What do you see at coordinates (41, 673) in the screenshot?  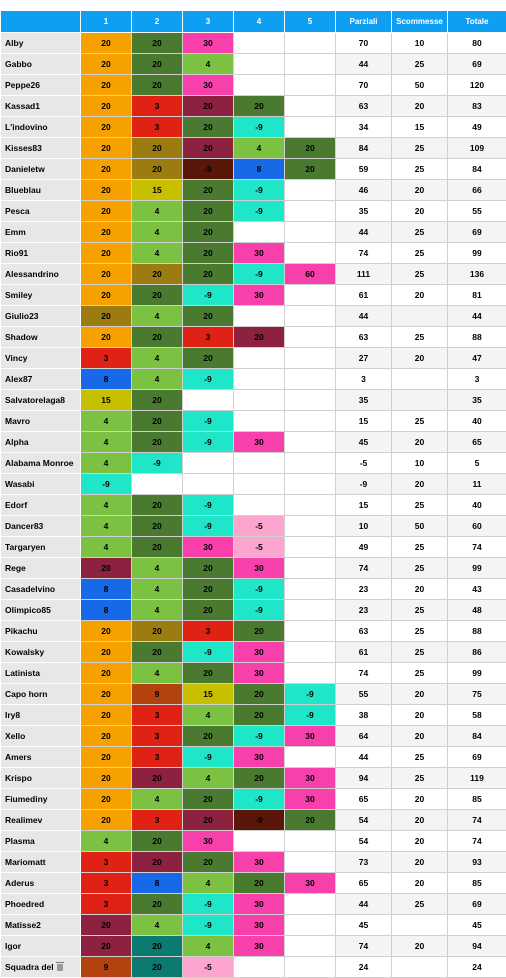 I see `player-name: Latinista` at bounding box center [41, 673].